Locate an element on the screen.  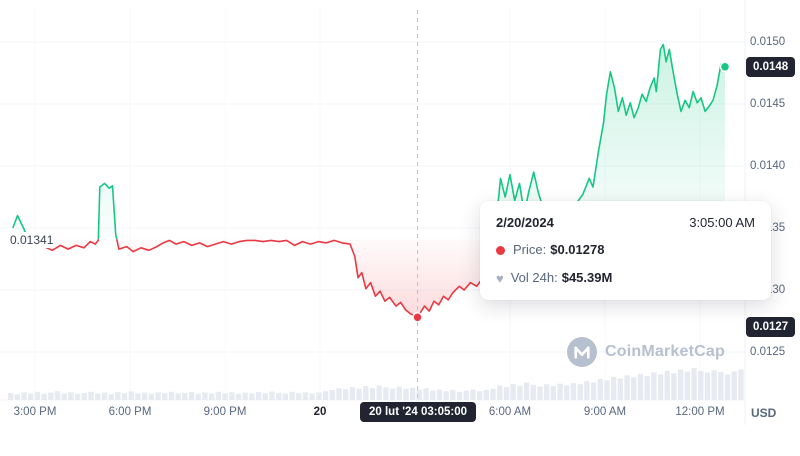
baseline-price-label: 0.01341 is located at coordinates (32, 240).